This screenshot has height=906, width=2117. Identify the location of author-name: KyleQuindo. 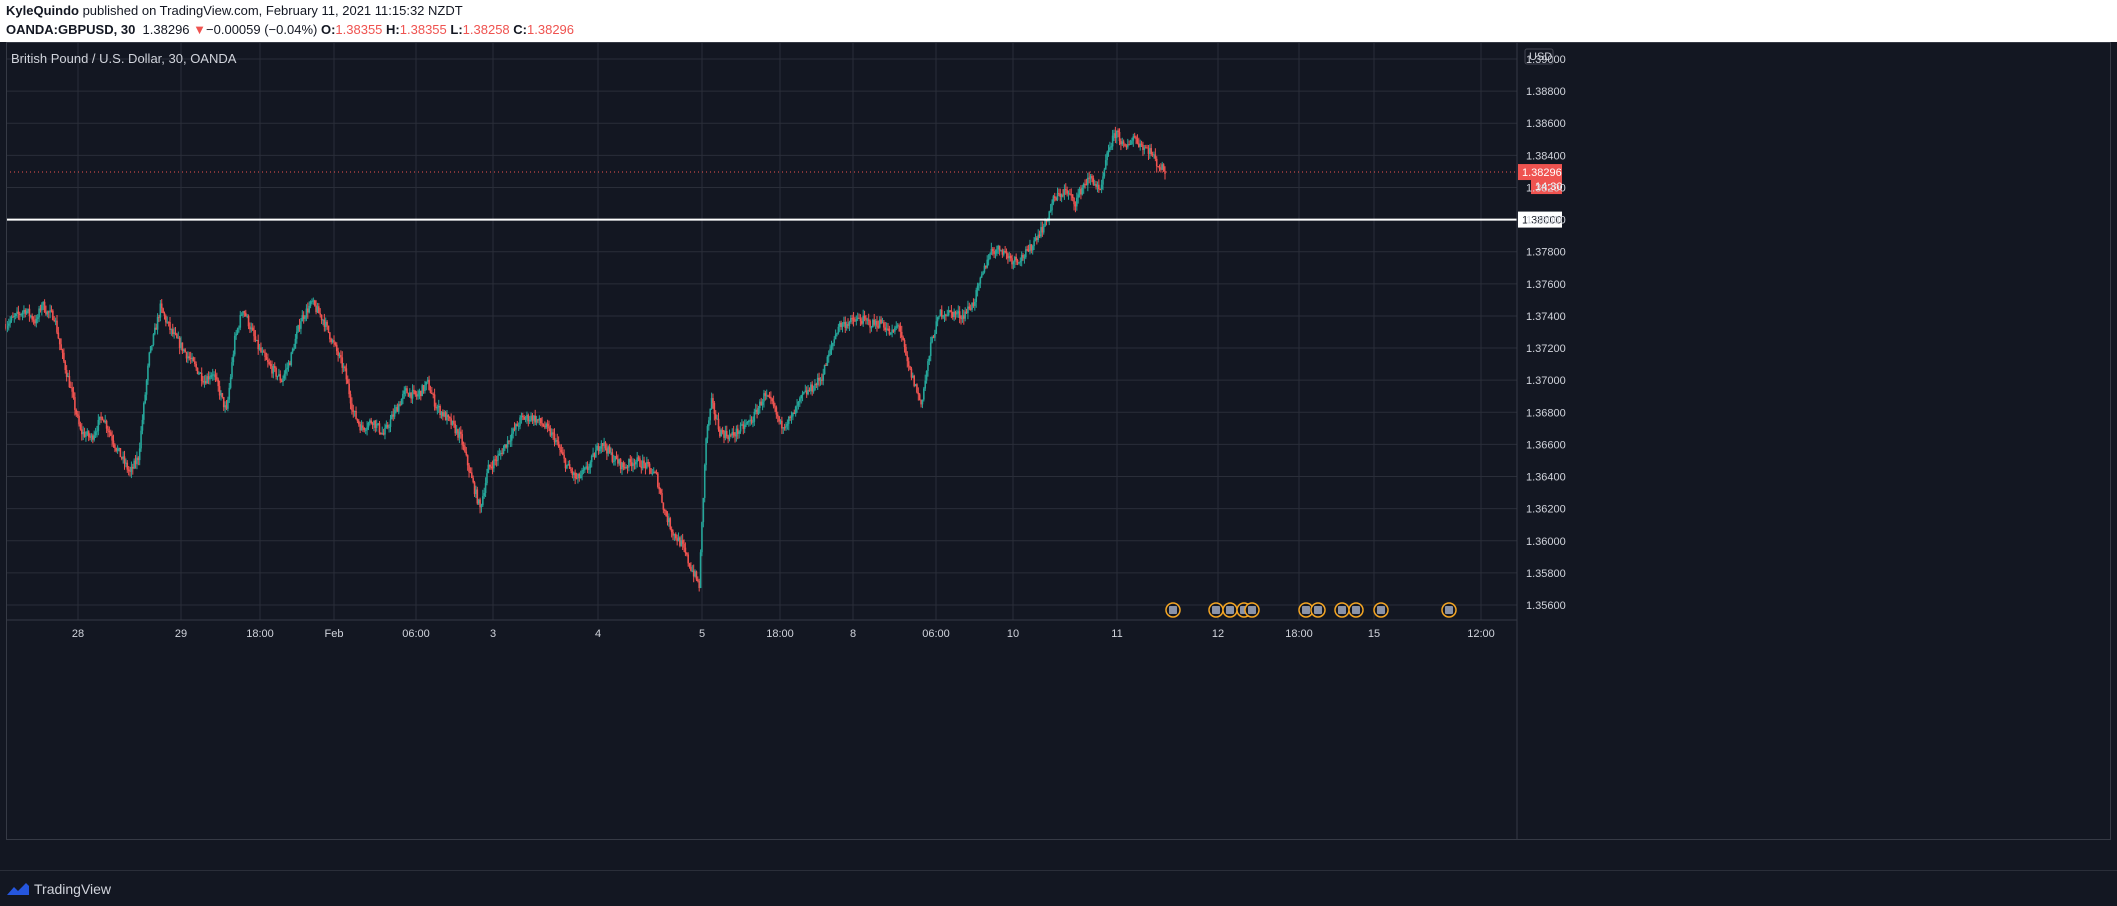
(42, 10).